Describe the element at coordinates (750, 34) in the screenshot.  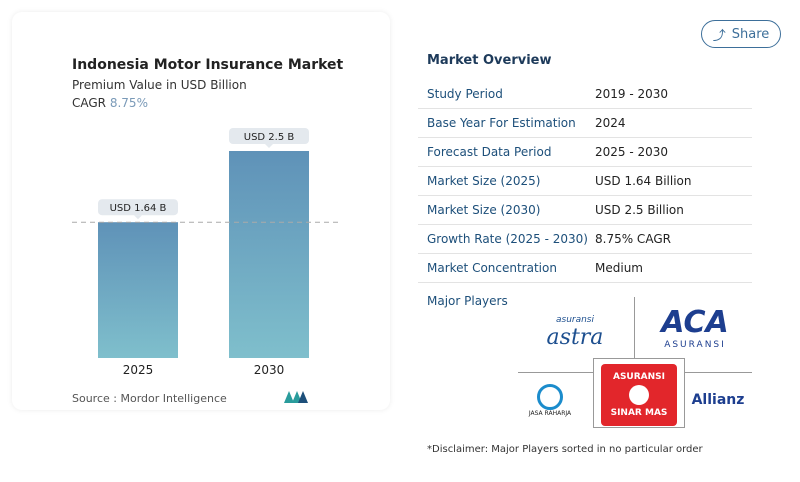
I see `share-label: Share` at that location.